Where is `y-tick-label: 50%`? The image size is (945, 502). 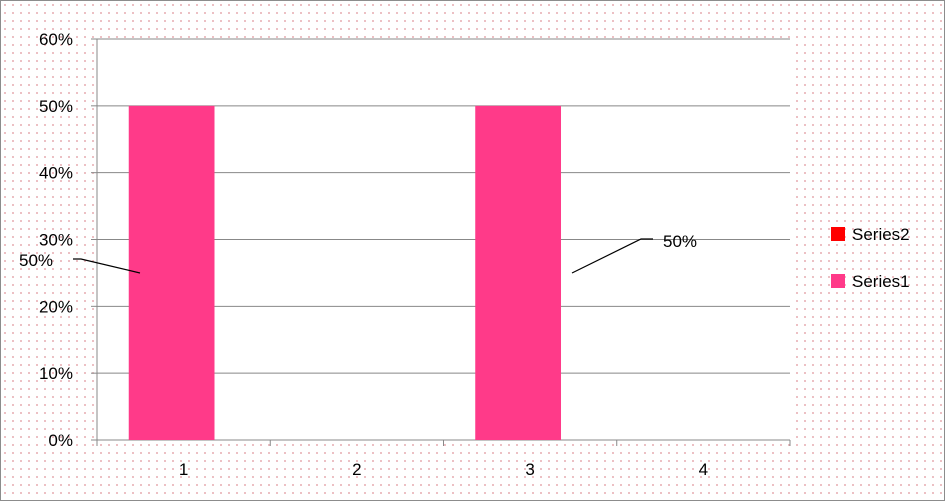
y-tick-label: 50% is located at coordinates (56, 106).